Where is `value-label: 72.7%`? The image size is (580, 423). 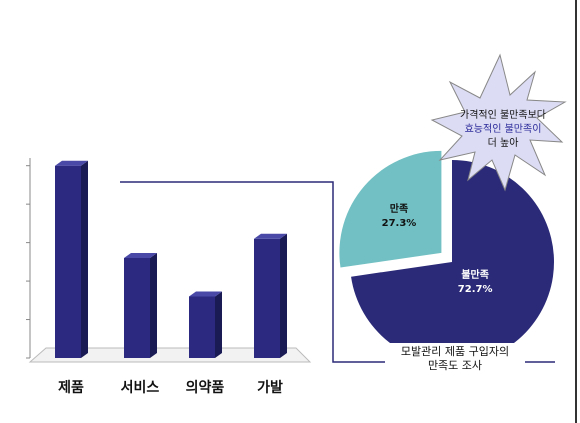 value-label: 72.7% is located at coordinates (475, 289).